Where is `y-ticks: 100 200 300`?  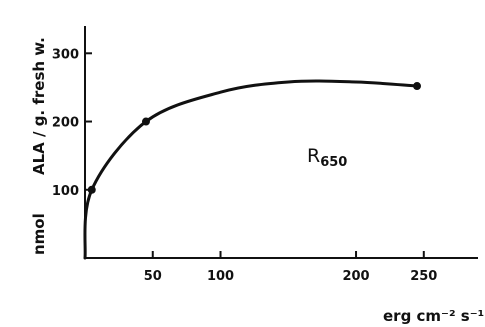 y-ticks: 100 200 300 is located at coordinates (72, 123).